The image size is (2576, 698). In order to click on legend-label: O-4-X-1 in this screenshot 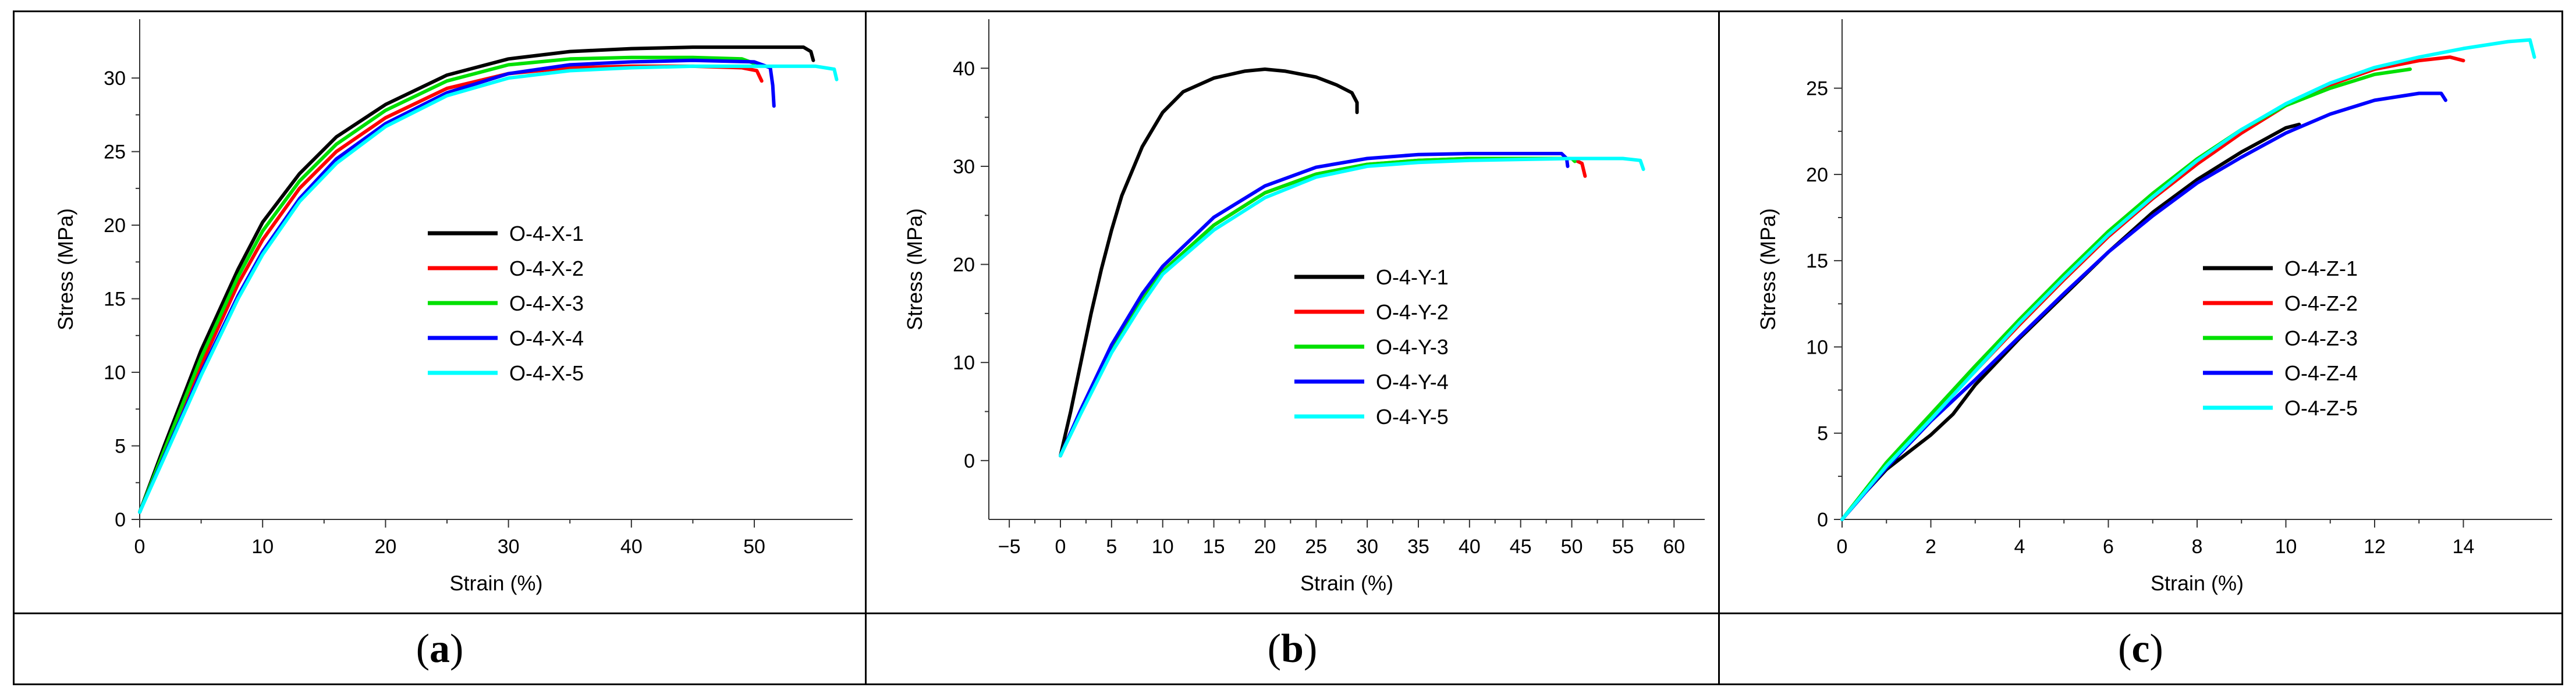, I will do `click(546, 233)`.